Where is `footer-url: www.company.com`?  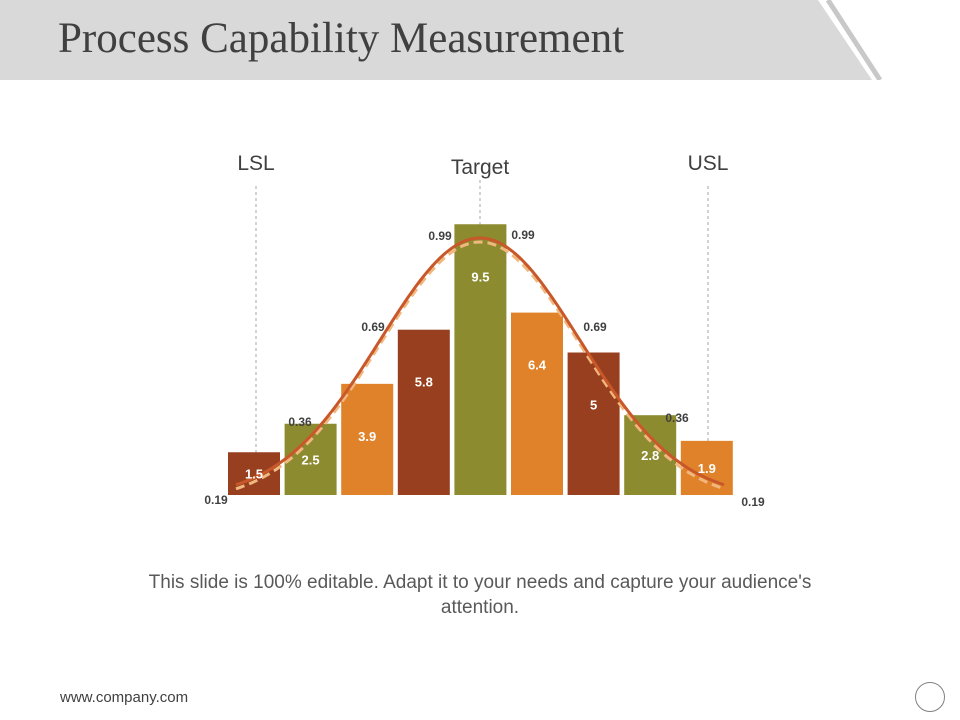
footer-url: www.company.com is located at coordinates (124, 697).